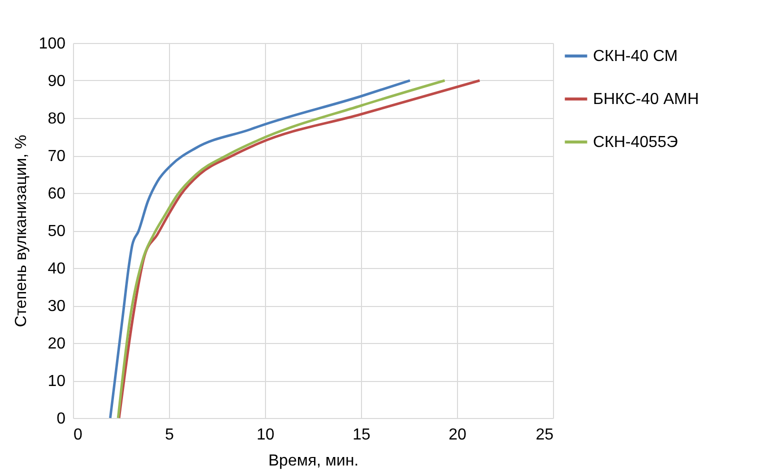 This screenshot has height=476, width=779. What do you see at coordinates (57, 81) in the screenshot?
I see `y-tick-label: 90` at bounding box center [57, 81].